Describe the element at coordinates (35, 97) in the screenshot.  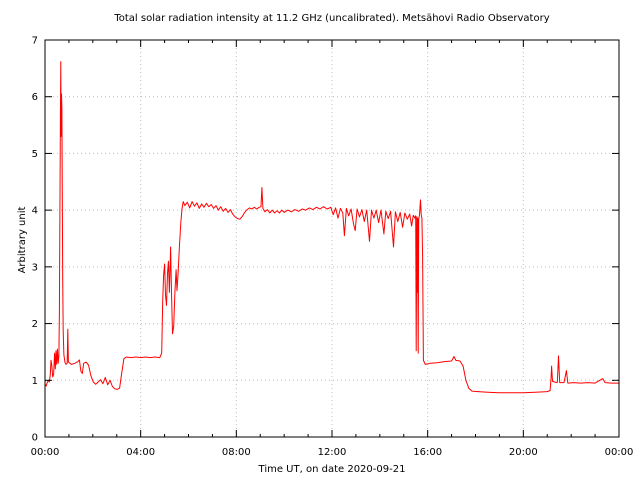
I see `y-tick-label: 6` at that location.